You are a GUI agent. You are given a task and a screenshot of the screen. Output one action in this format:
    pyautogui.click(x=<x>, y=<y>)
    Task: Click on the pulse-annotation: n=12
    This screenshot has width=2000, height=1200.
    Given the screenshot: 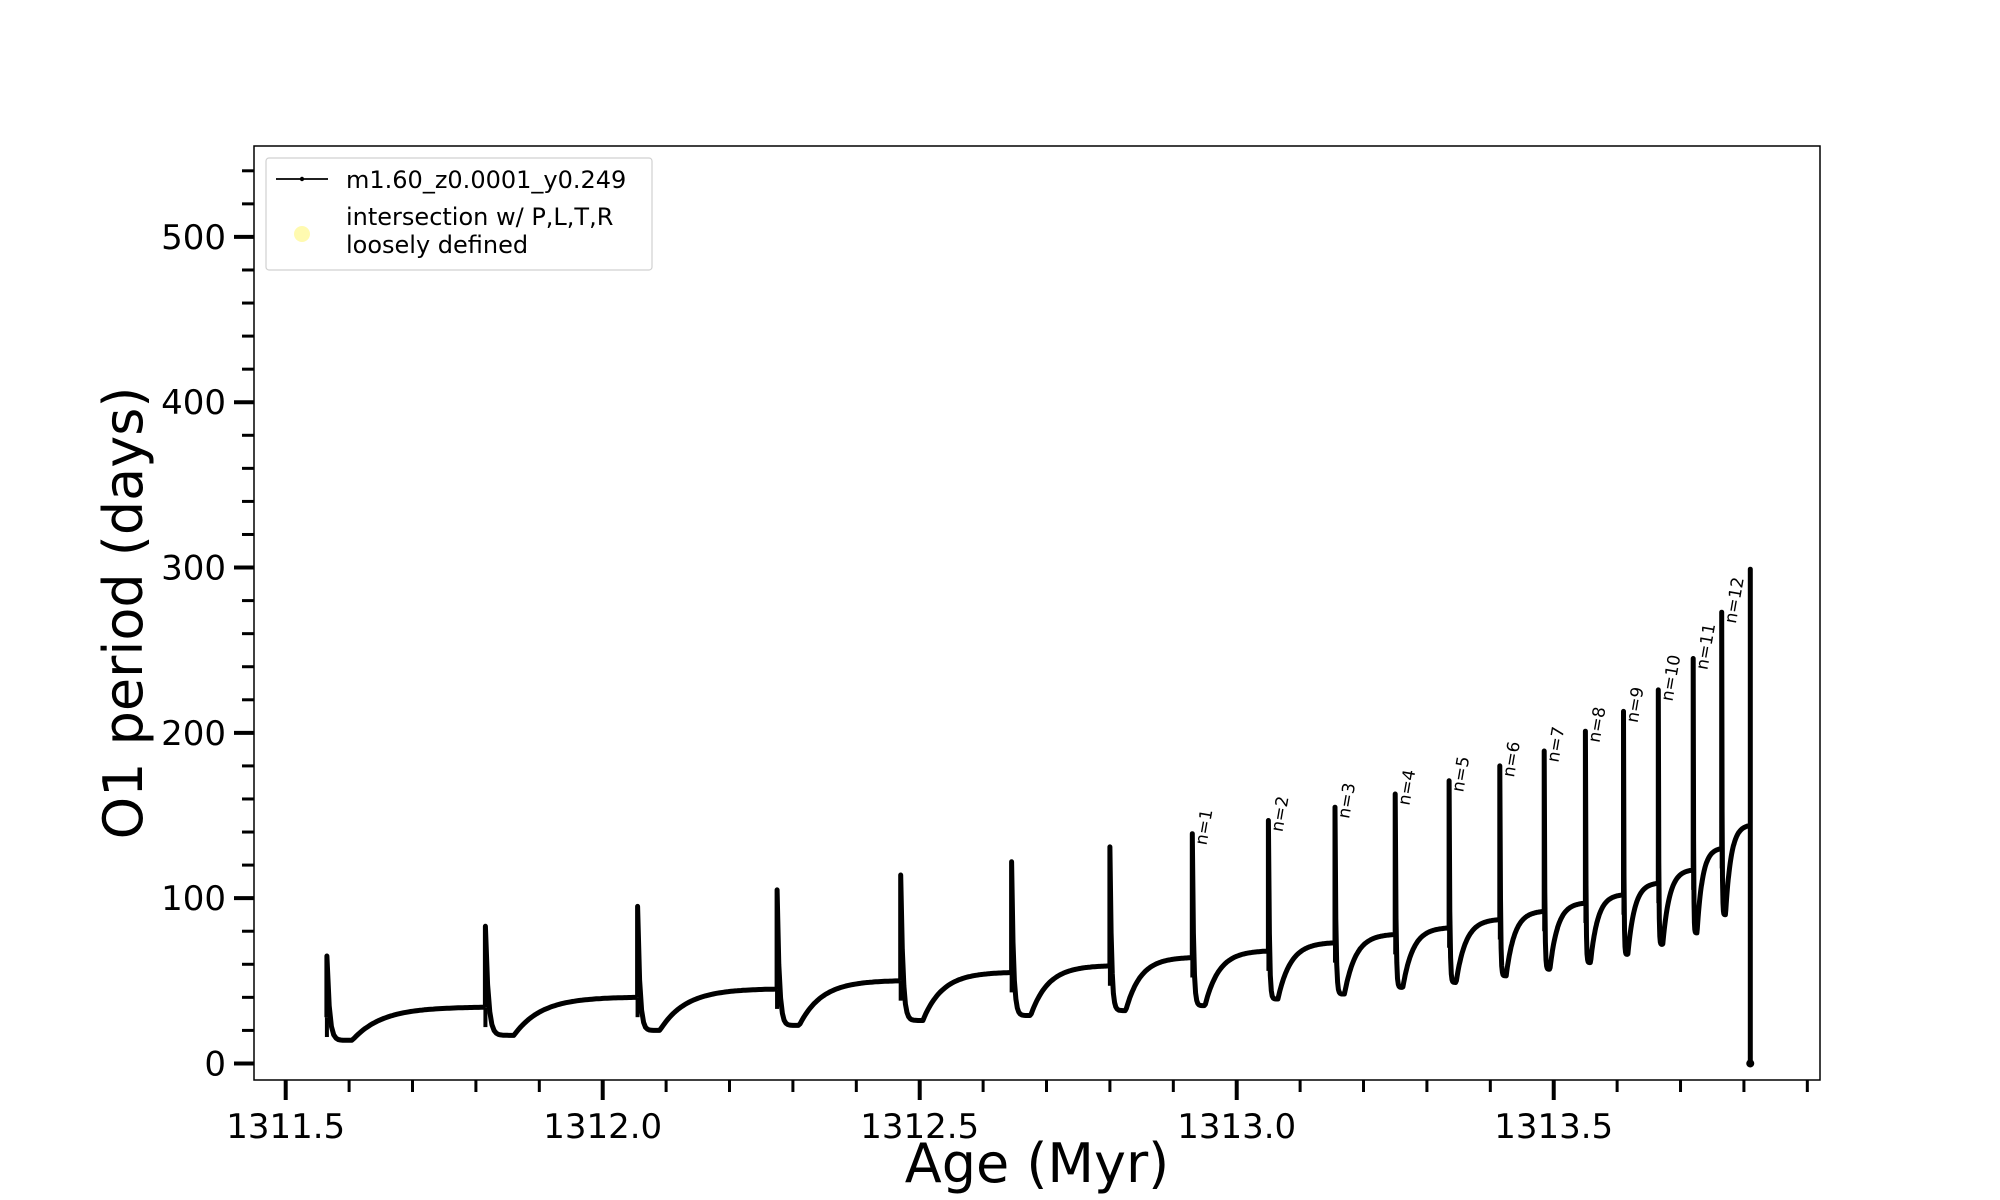 What is the action you would take?
    pyautogui.click(x=1735, y=600)
    